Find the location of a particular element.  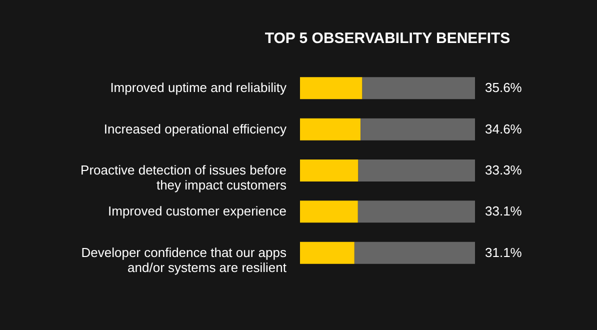

y-tick-label: Proactive detection of issues before they impact customers is located at coordinates (183, 177).